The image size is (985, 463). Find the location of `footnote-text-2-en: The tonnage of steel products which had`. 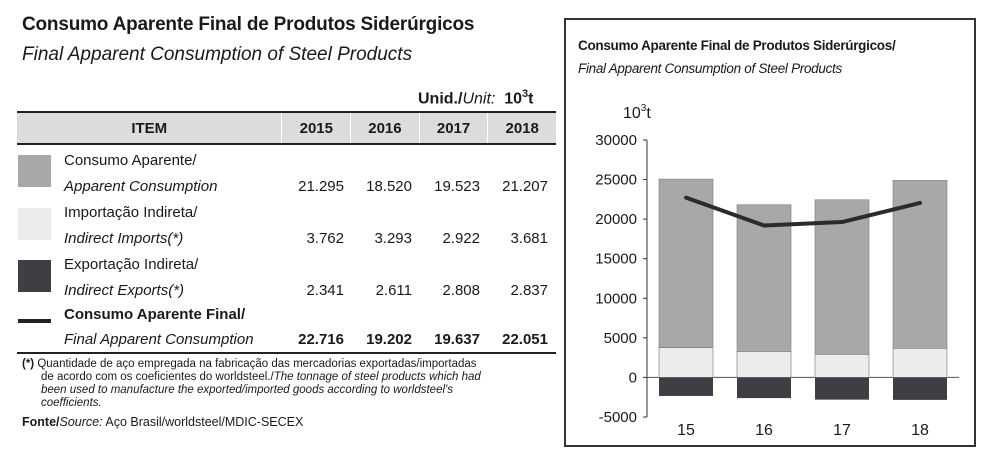

footnote-text-2-en: The tonnage of steel products which had is located at coordinates (377, 377).